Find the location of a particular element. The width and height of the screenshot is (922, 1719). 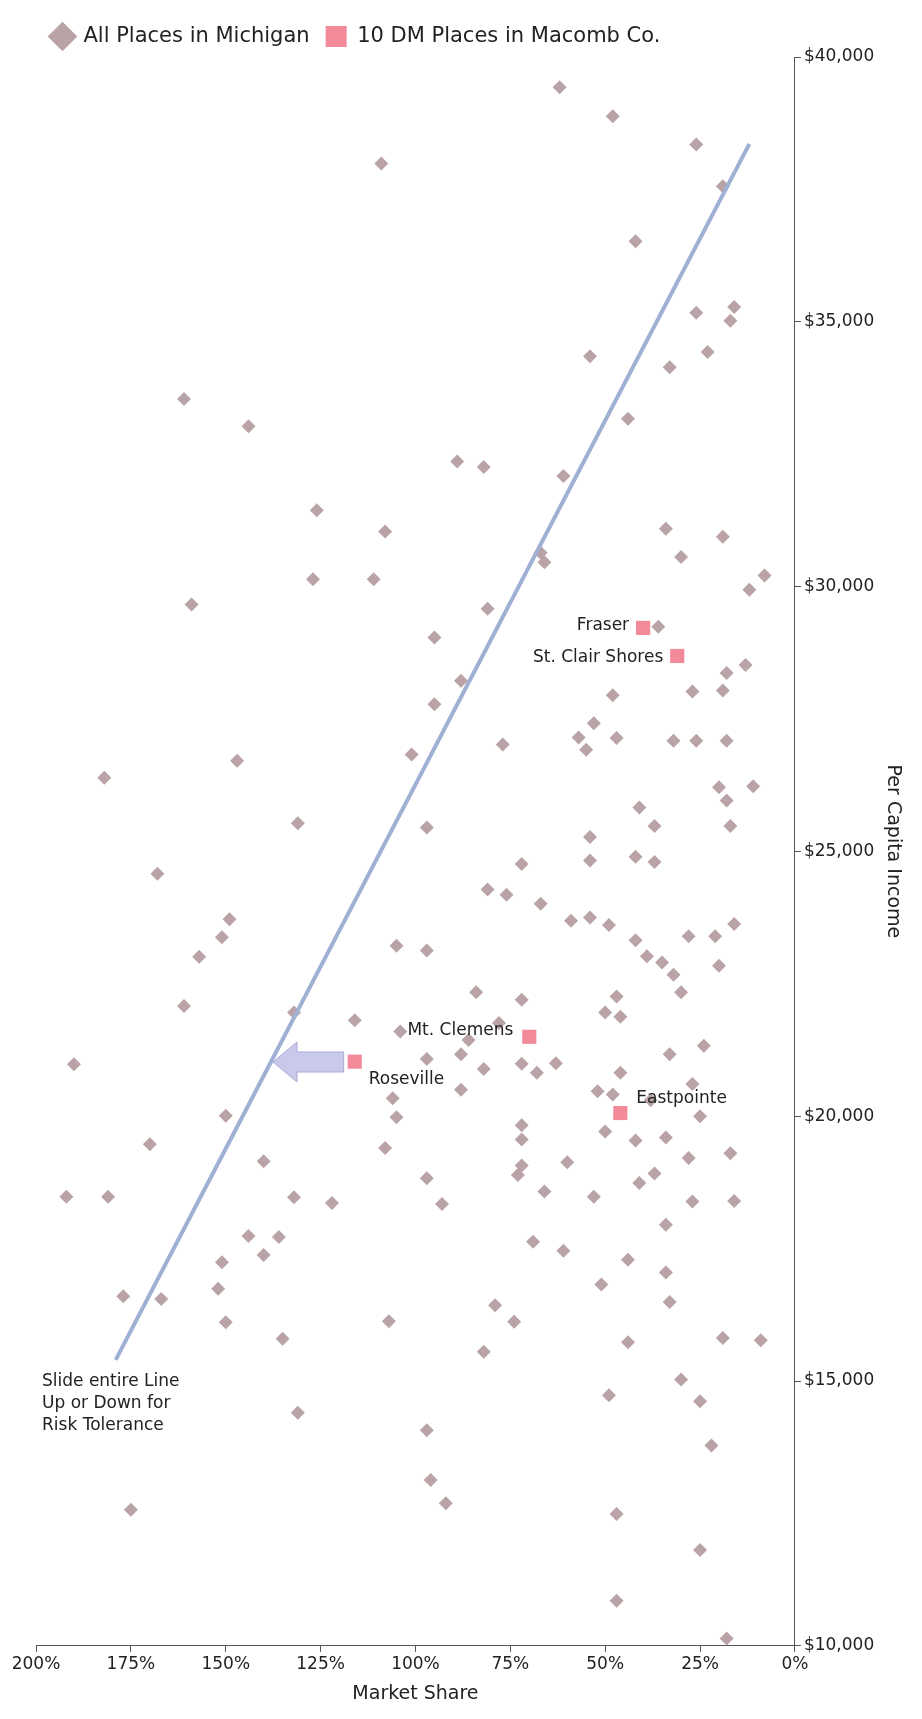

x-tick-label: 125% is located at coordinates (320, 1663).